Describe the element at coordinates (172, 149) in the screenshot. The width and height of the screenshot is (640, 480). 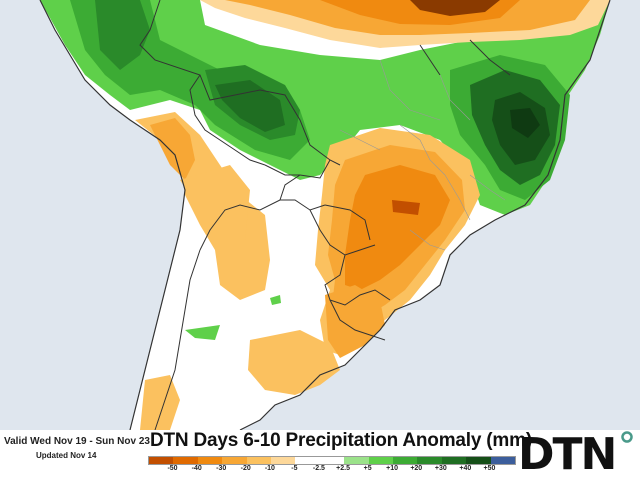
I see `orange-west-mid` at that location.